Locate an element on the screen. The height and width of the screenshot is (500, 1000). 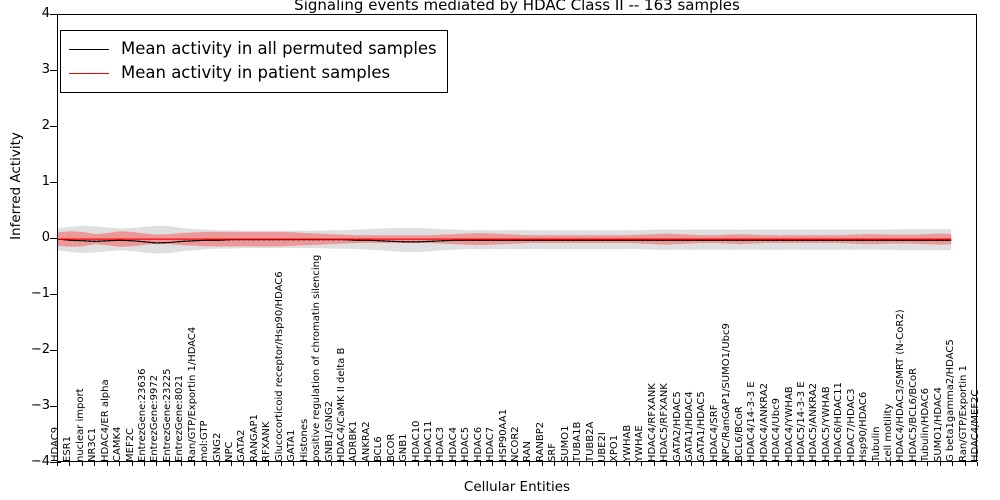
x-tick-label: HDAC5 is located at coordinates (466, 444).